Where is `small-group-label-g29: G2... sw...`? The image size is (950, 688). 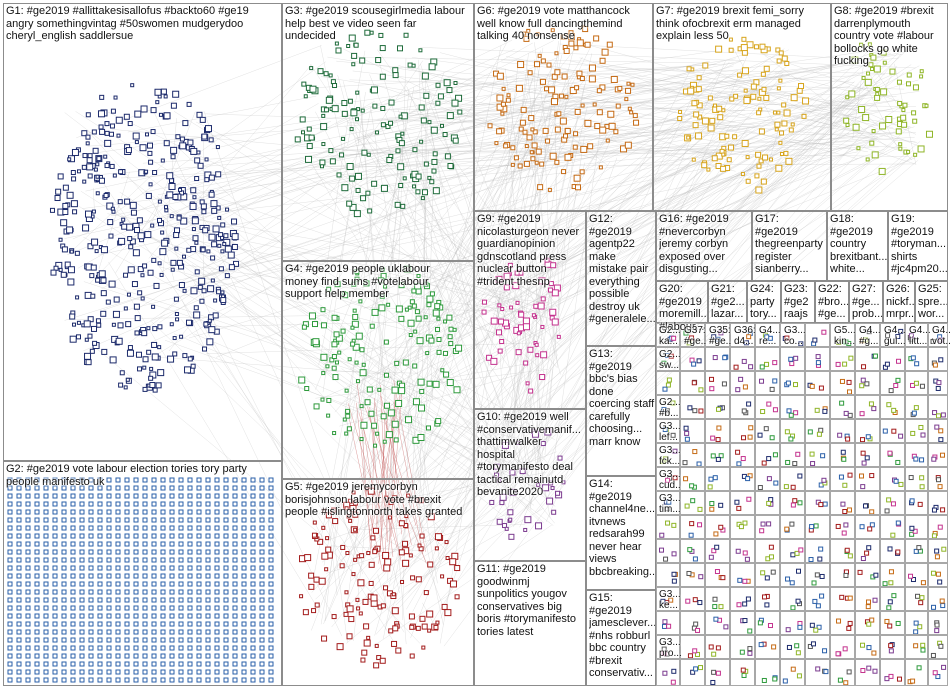 small-group-label-g29: G2... sw... is located at coordinates (670, 360).